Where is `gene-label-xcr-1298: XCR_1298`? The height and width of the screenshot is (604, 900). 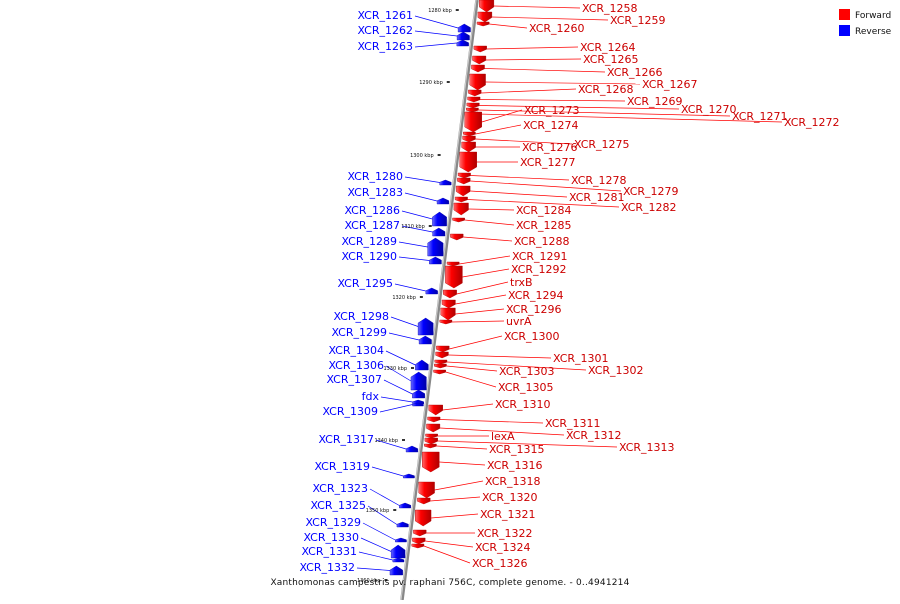
gene-label-xcr-1298: XCR_1298 is located at coordinates (361, 316).